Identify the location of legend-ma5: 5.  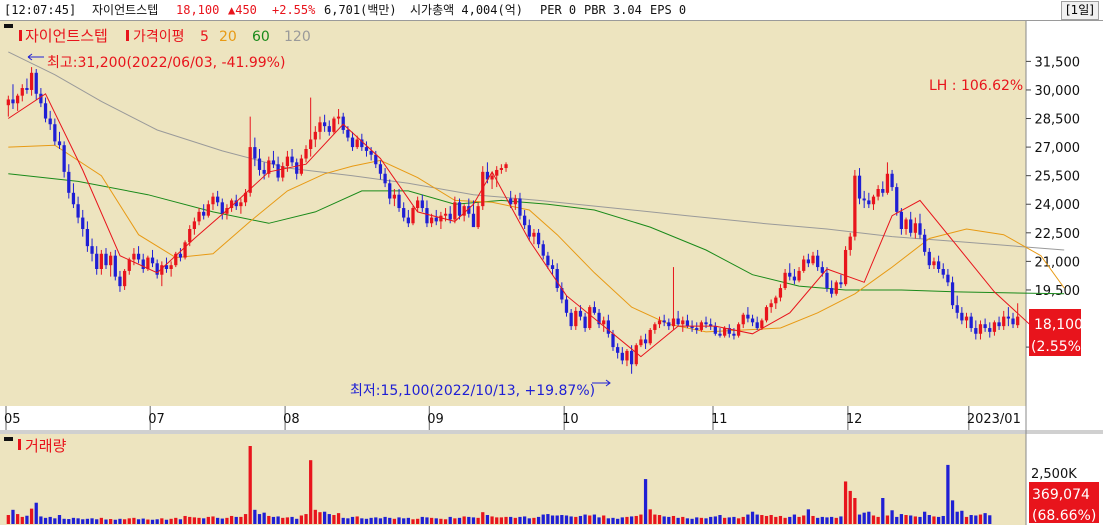
(204, 37).